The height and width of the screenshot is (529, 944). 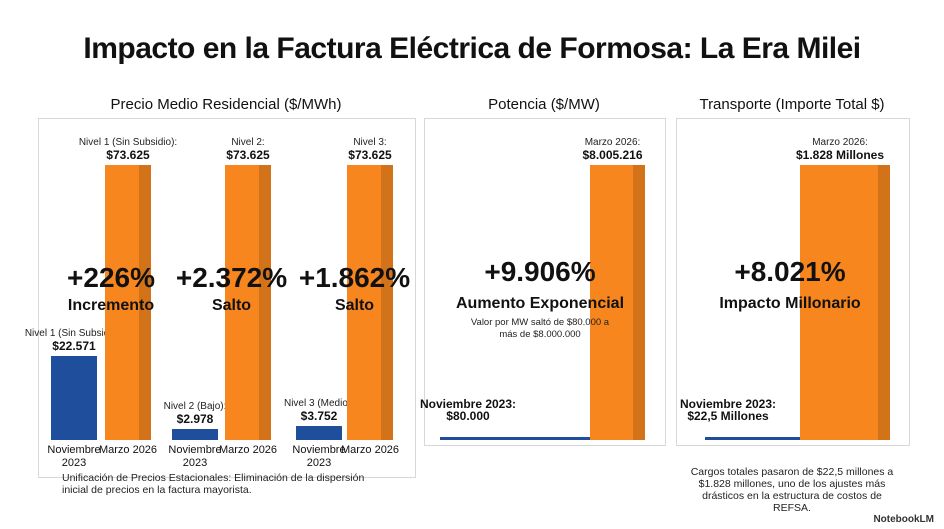 I want to click on value-label: Noviembre 2023: $80.000, so click(x=468, y=410).